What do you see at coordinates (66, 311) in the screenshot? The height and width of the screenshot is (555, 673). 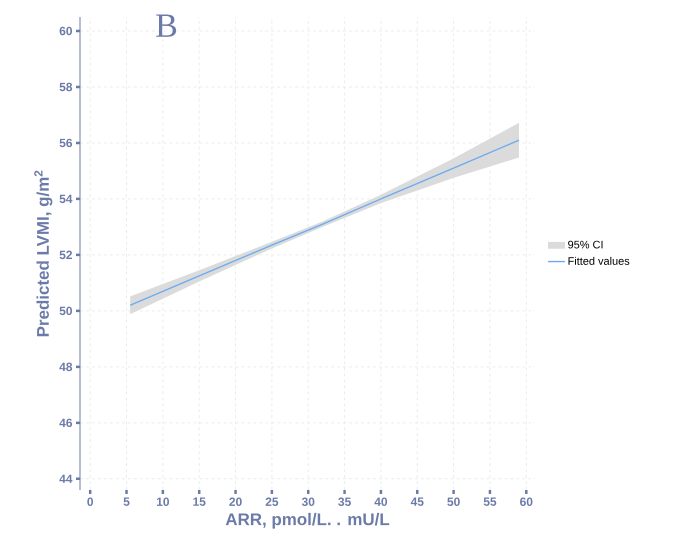 I see `y-tick-label: 50` at bounding box center [66, 311].